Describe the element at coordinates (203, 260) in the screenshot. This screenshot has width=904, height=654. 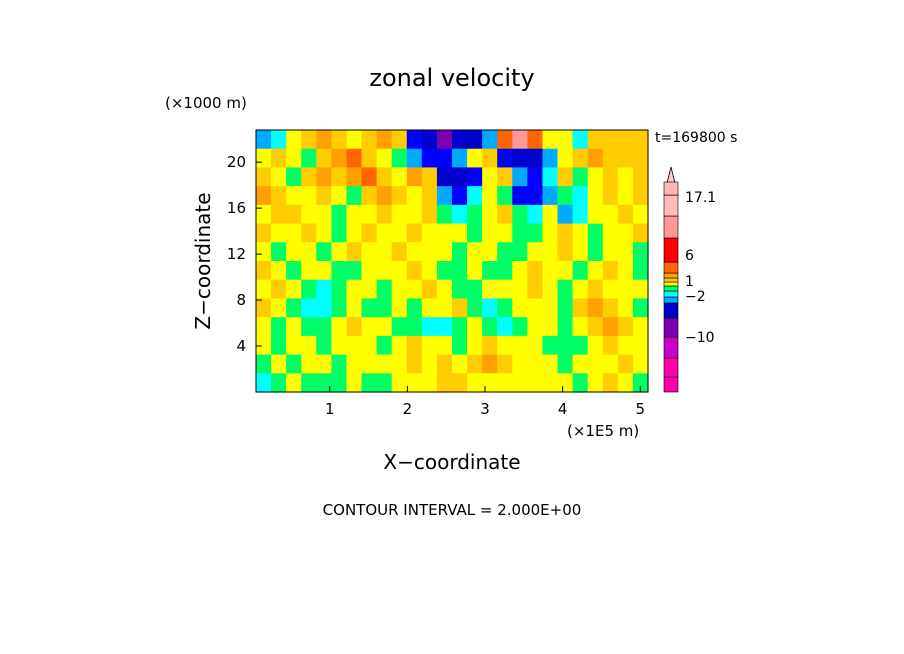
I see `y-axis-title: Z−coordinate` at that location.